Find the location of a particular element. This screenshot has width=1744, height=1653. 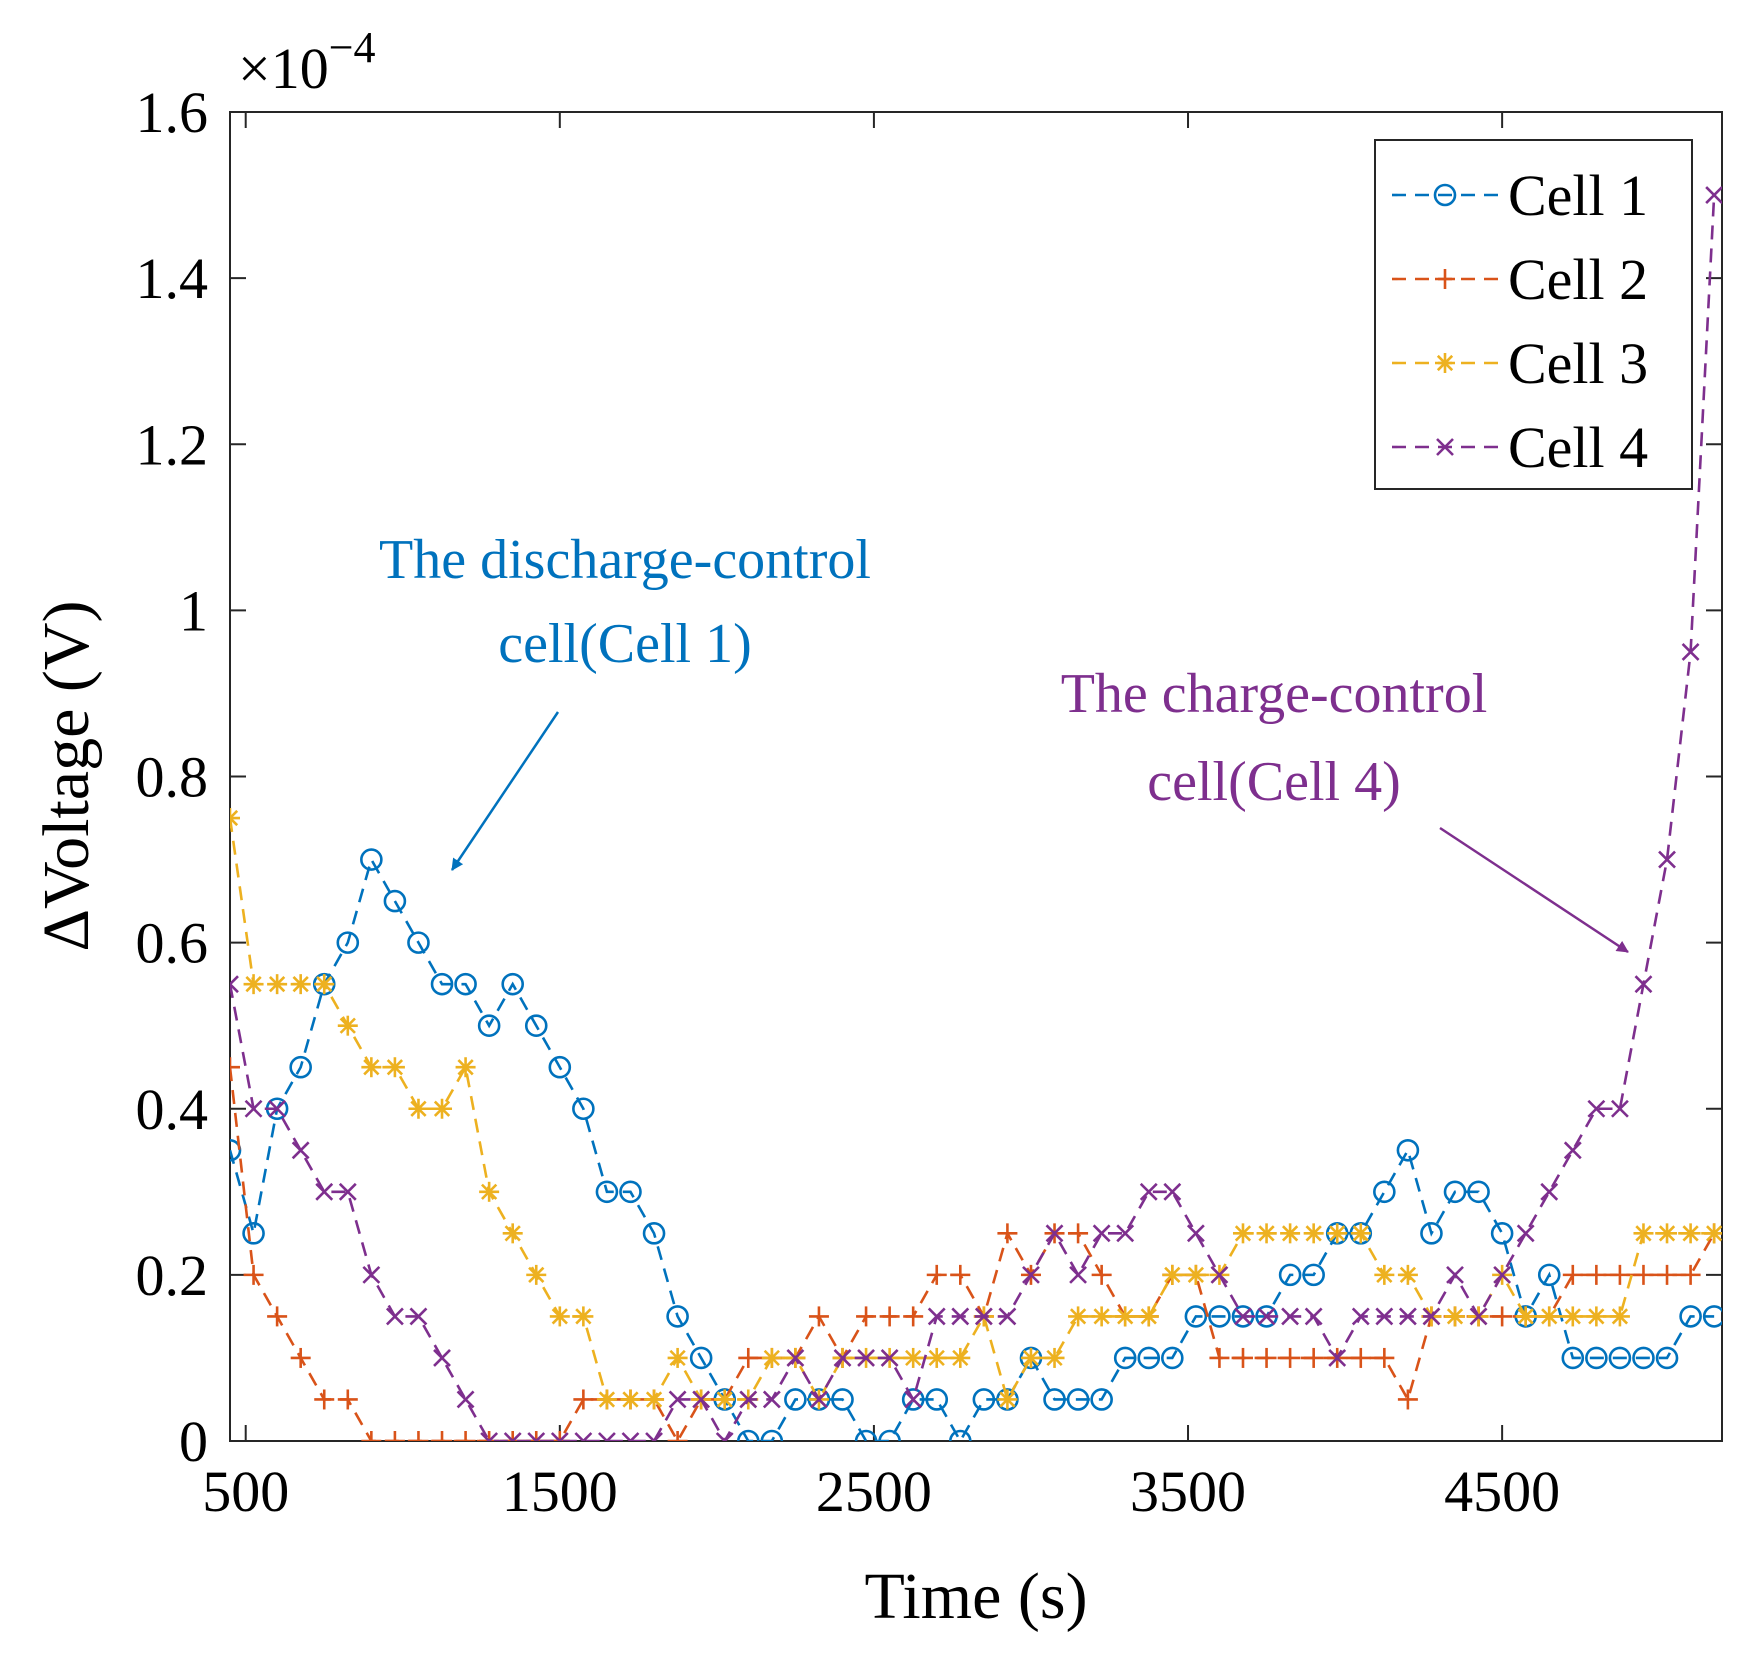

annotation-charge-control: The charge-control cell(Cell 4) is located at coordinates (1345, 808).